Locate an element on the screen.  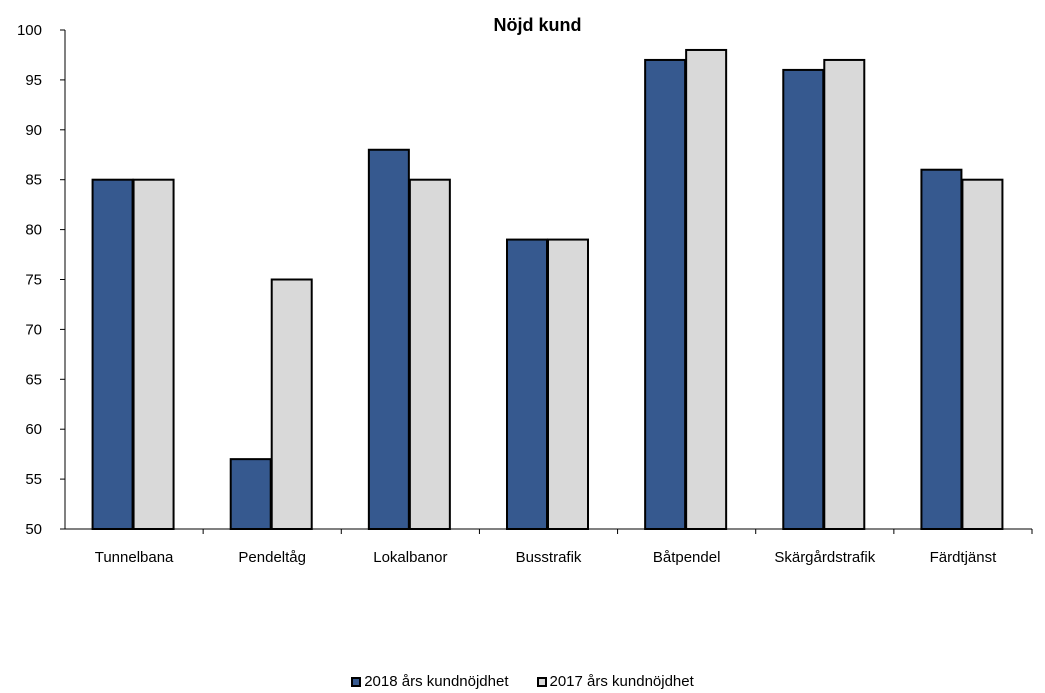
y-tick-label: 70 is located at coordinates (33, 329).